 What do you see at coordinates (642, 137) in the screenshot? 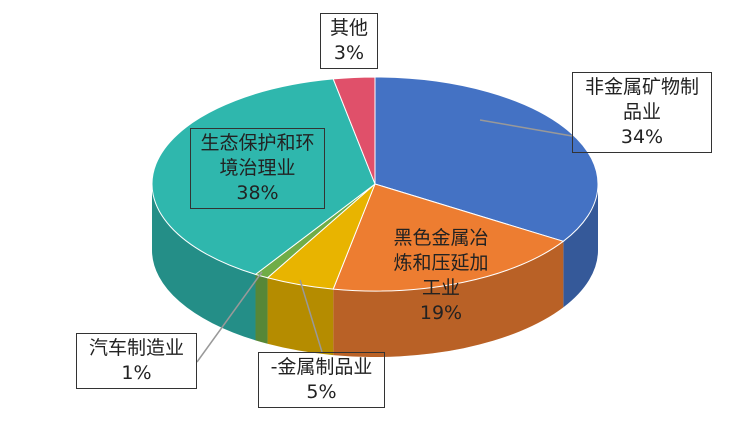
I see `label-value: 34%` at bounding box center [642, 137].